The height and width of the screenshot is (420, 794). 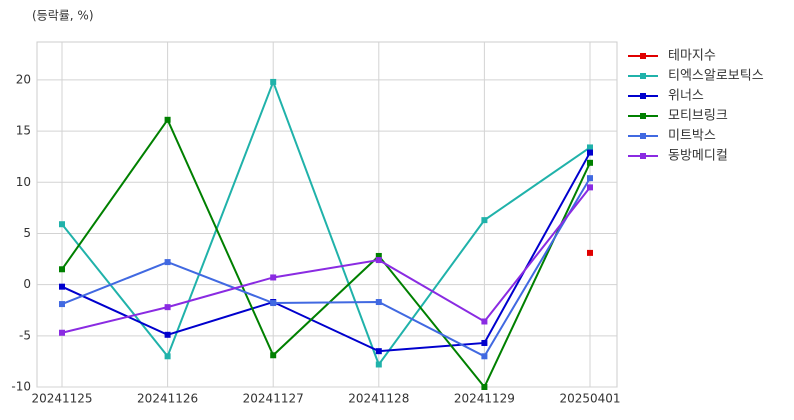 I want to click on legend-label: 테마지수, so click(x=692, y=56).